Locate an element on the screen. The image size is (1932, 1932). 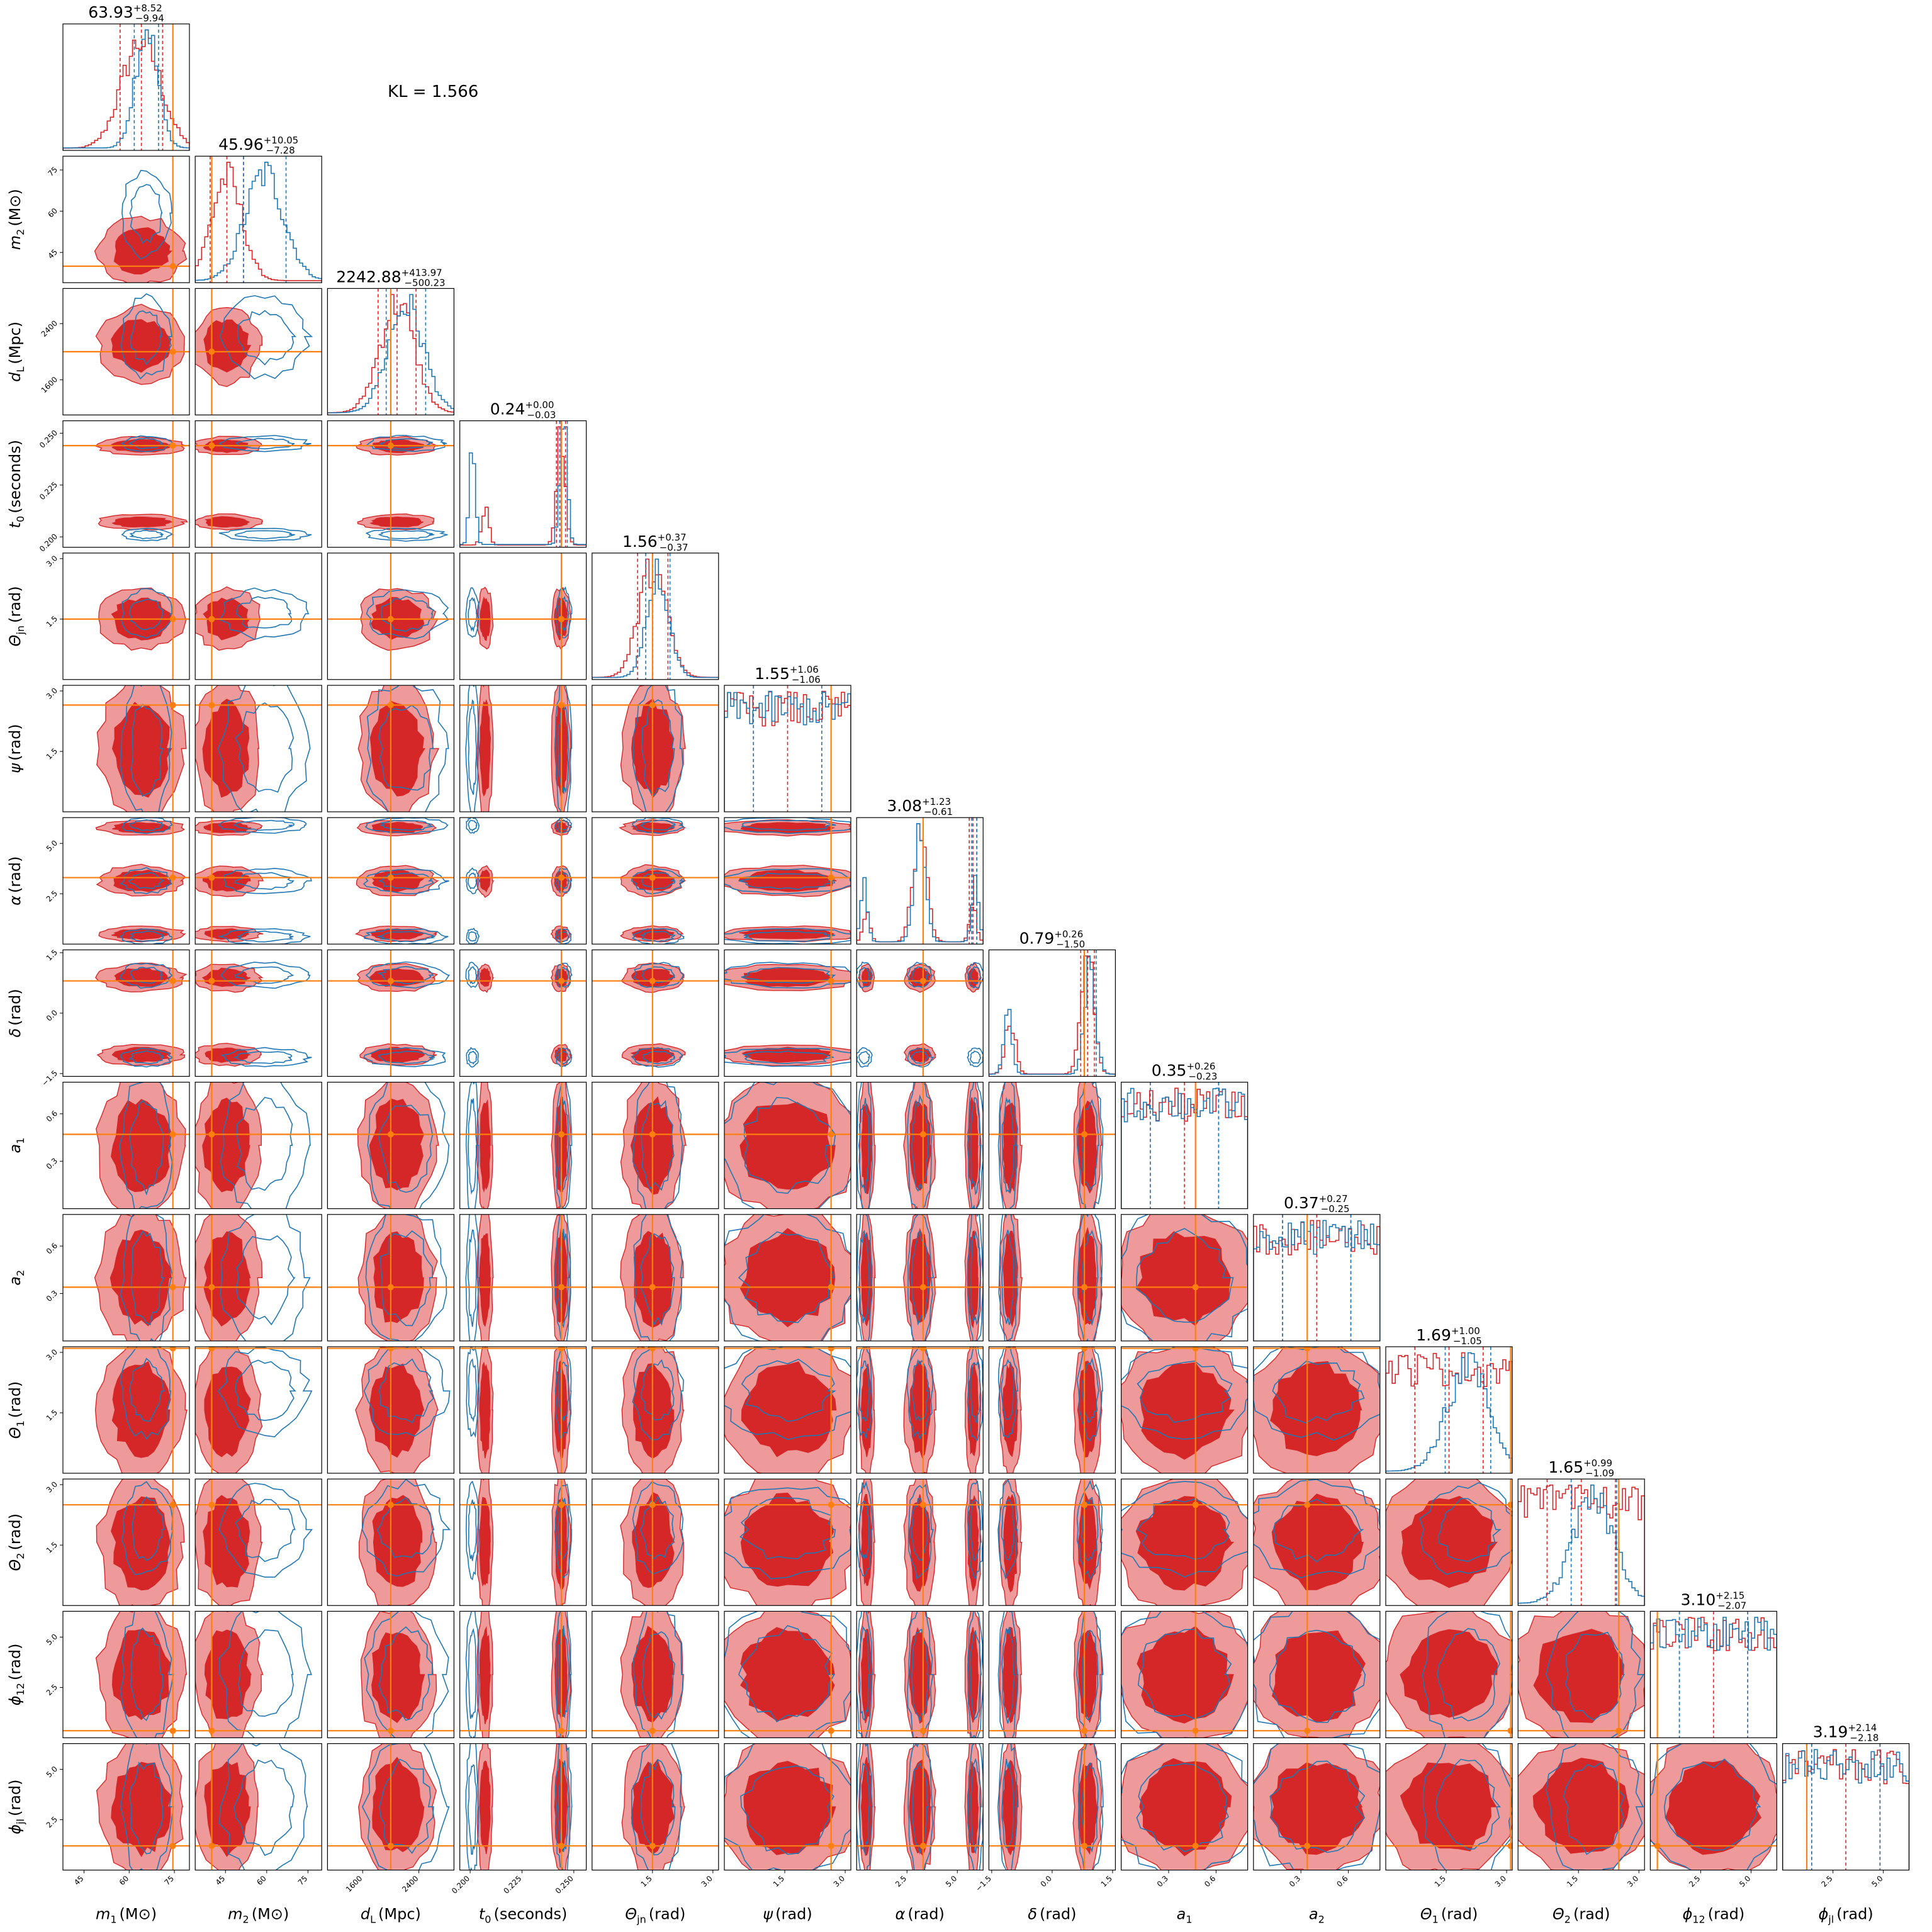
y-axis-label-2: dL(Mpc) is located at coordinates (16, 352).